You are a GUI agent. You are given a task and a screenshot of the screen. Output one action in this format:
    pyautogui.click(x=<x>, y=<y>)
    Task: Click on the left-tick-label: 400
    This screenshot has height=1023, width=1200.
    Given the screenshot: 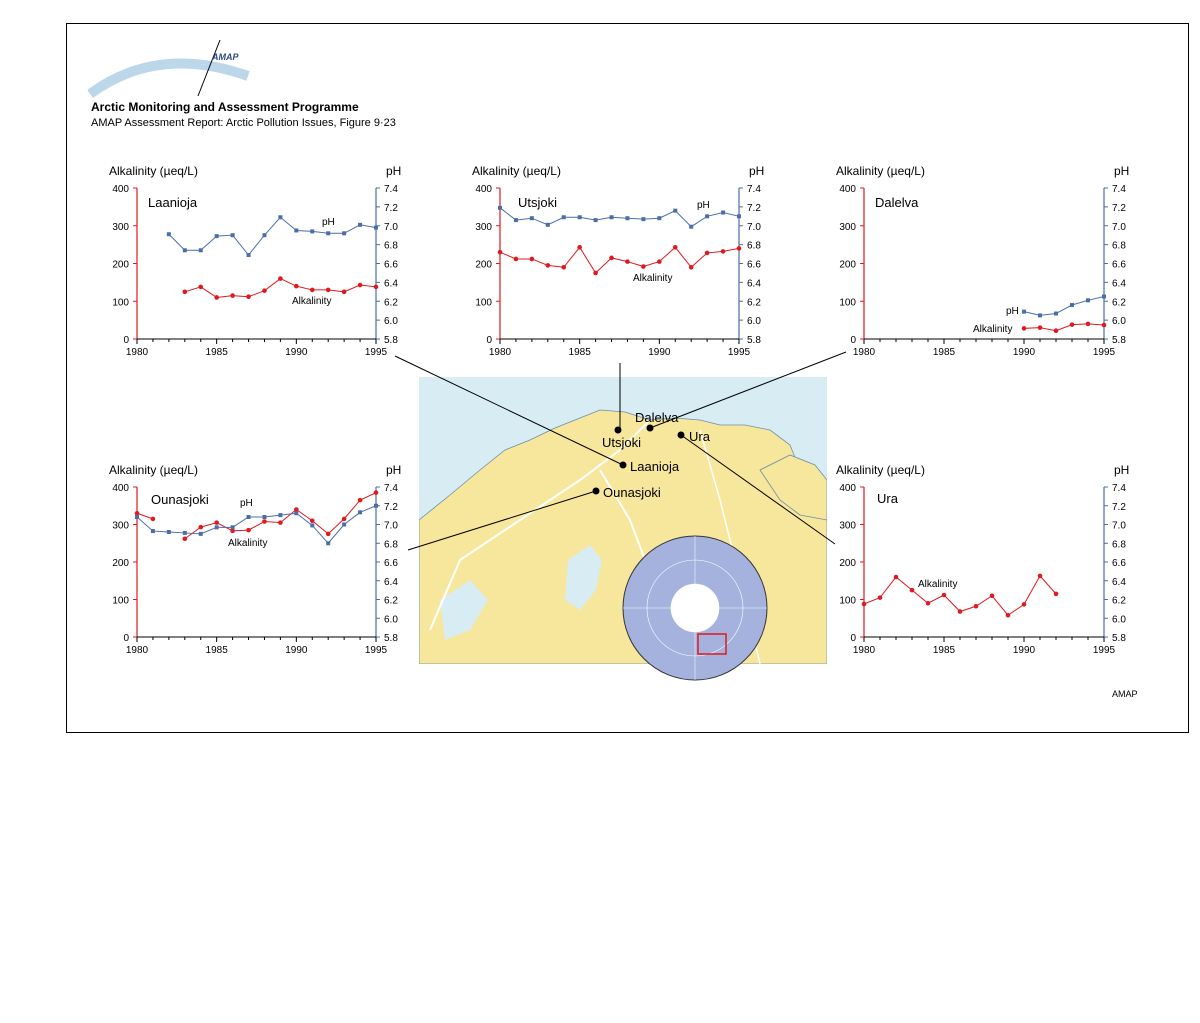 What is the action you would take?
    pyautogui.click(x=847, y=189)
    